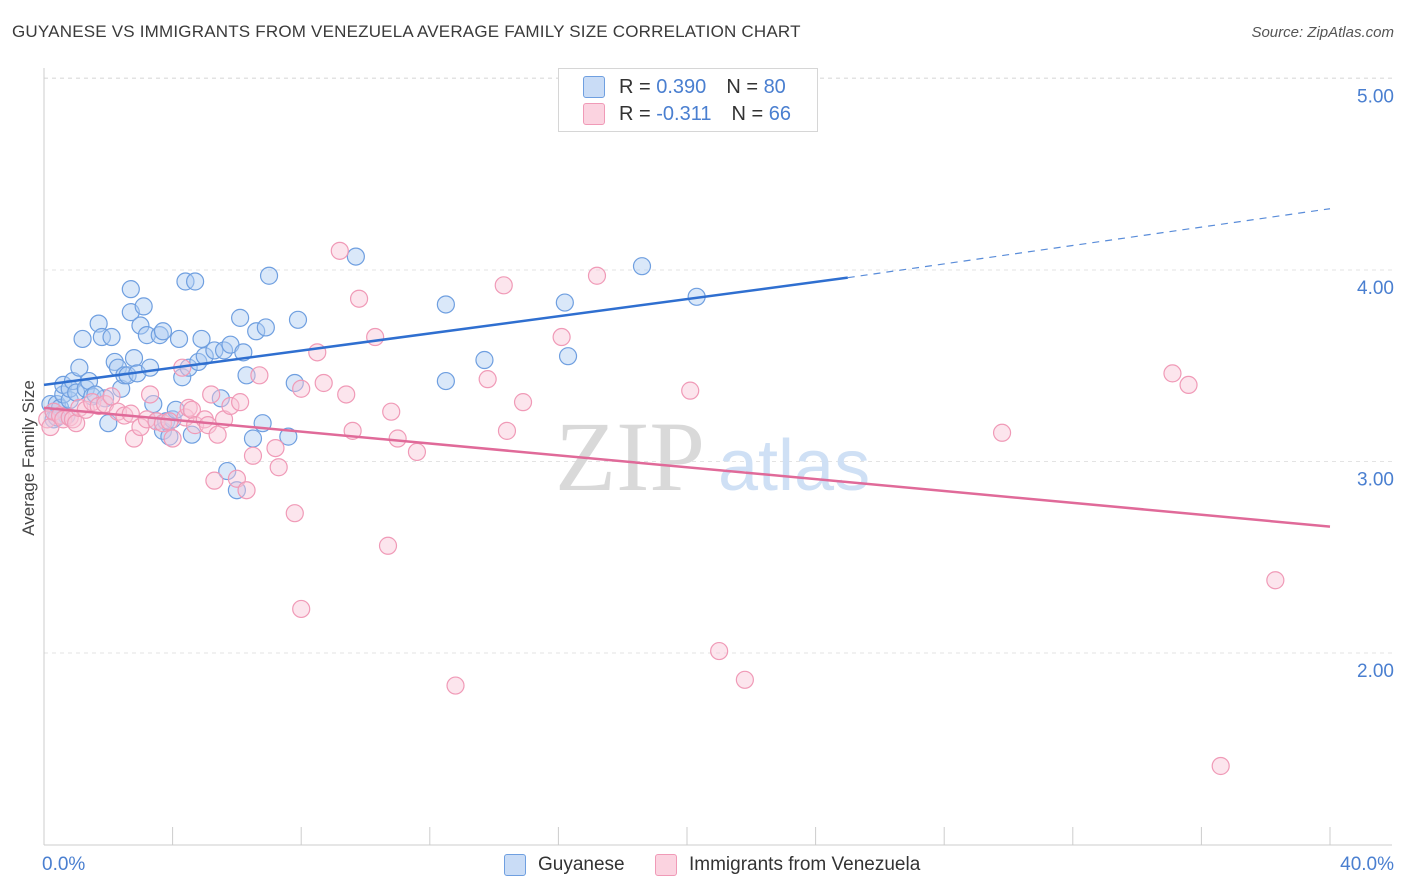 Image resolution: width=1406 pixels, height=892 pixels. I want to click on legend-n-value: 66, so click(779, 113).